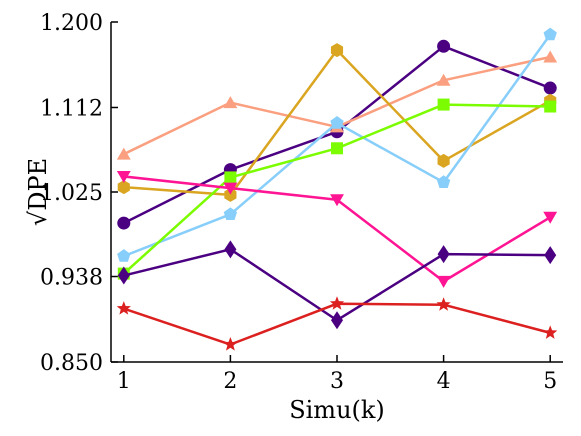 The height and width of the screenshot is (436, 581). Describe the element at coordinates (337, 381) in the screenshot. I see `x-tick-label: 3` at that location.